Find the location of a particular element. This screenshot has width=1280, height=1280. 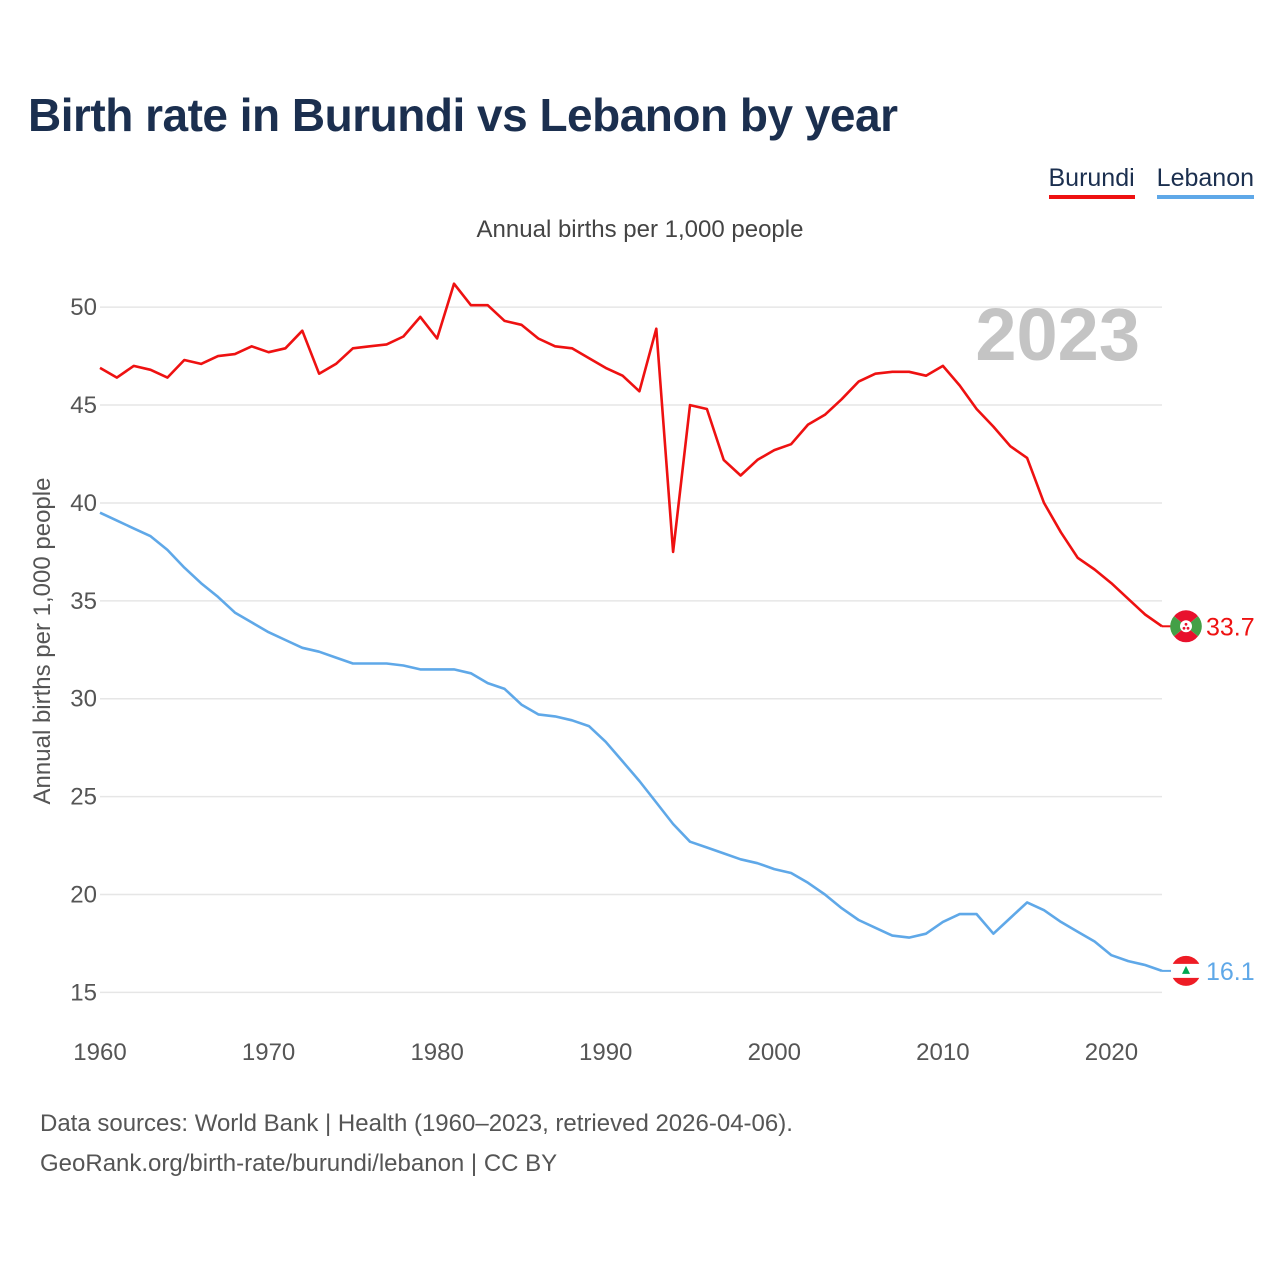

x-tick-label: 2010 is located at coordinates (942, 1052).